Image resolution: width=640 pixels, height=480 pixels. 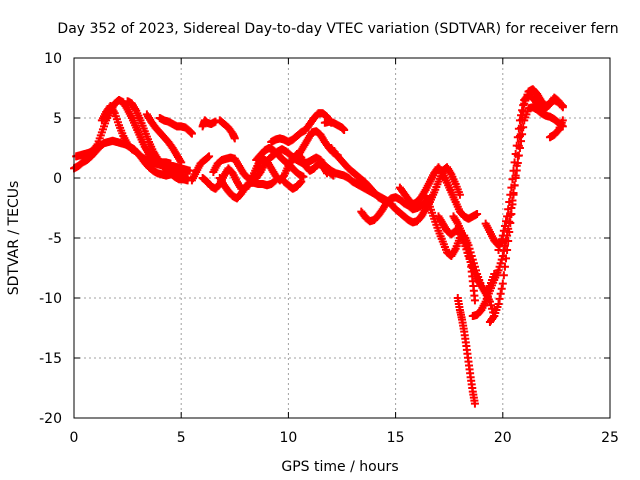 What do you see at coordinates (200, 168) in the screenshot?
I see `series-arc8` at bounding box center [200, 168].